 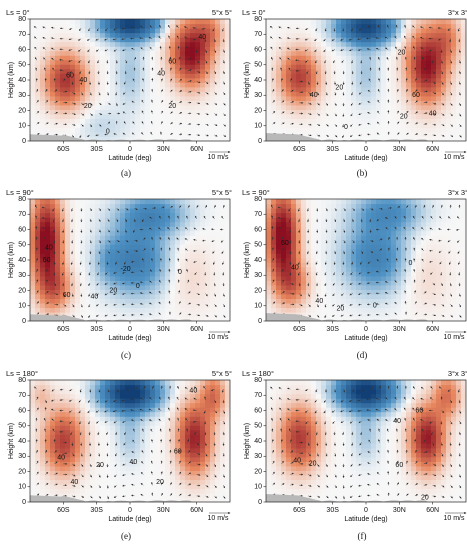 I want to click on x-axis-label: Latitude (deg), so click(x=129, y=338).